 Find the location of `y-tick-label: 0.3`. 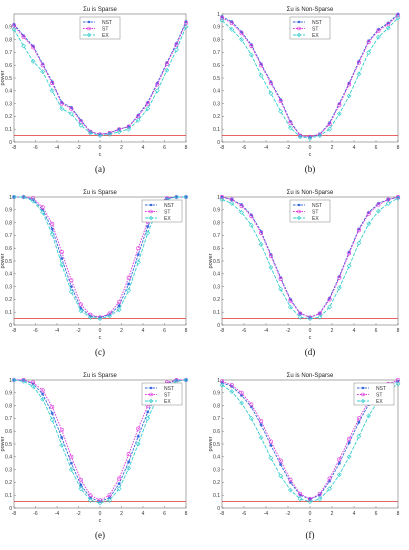

y-tick-label: 0.3 is located at coordinates (8, 287).